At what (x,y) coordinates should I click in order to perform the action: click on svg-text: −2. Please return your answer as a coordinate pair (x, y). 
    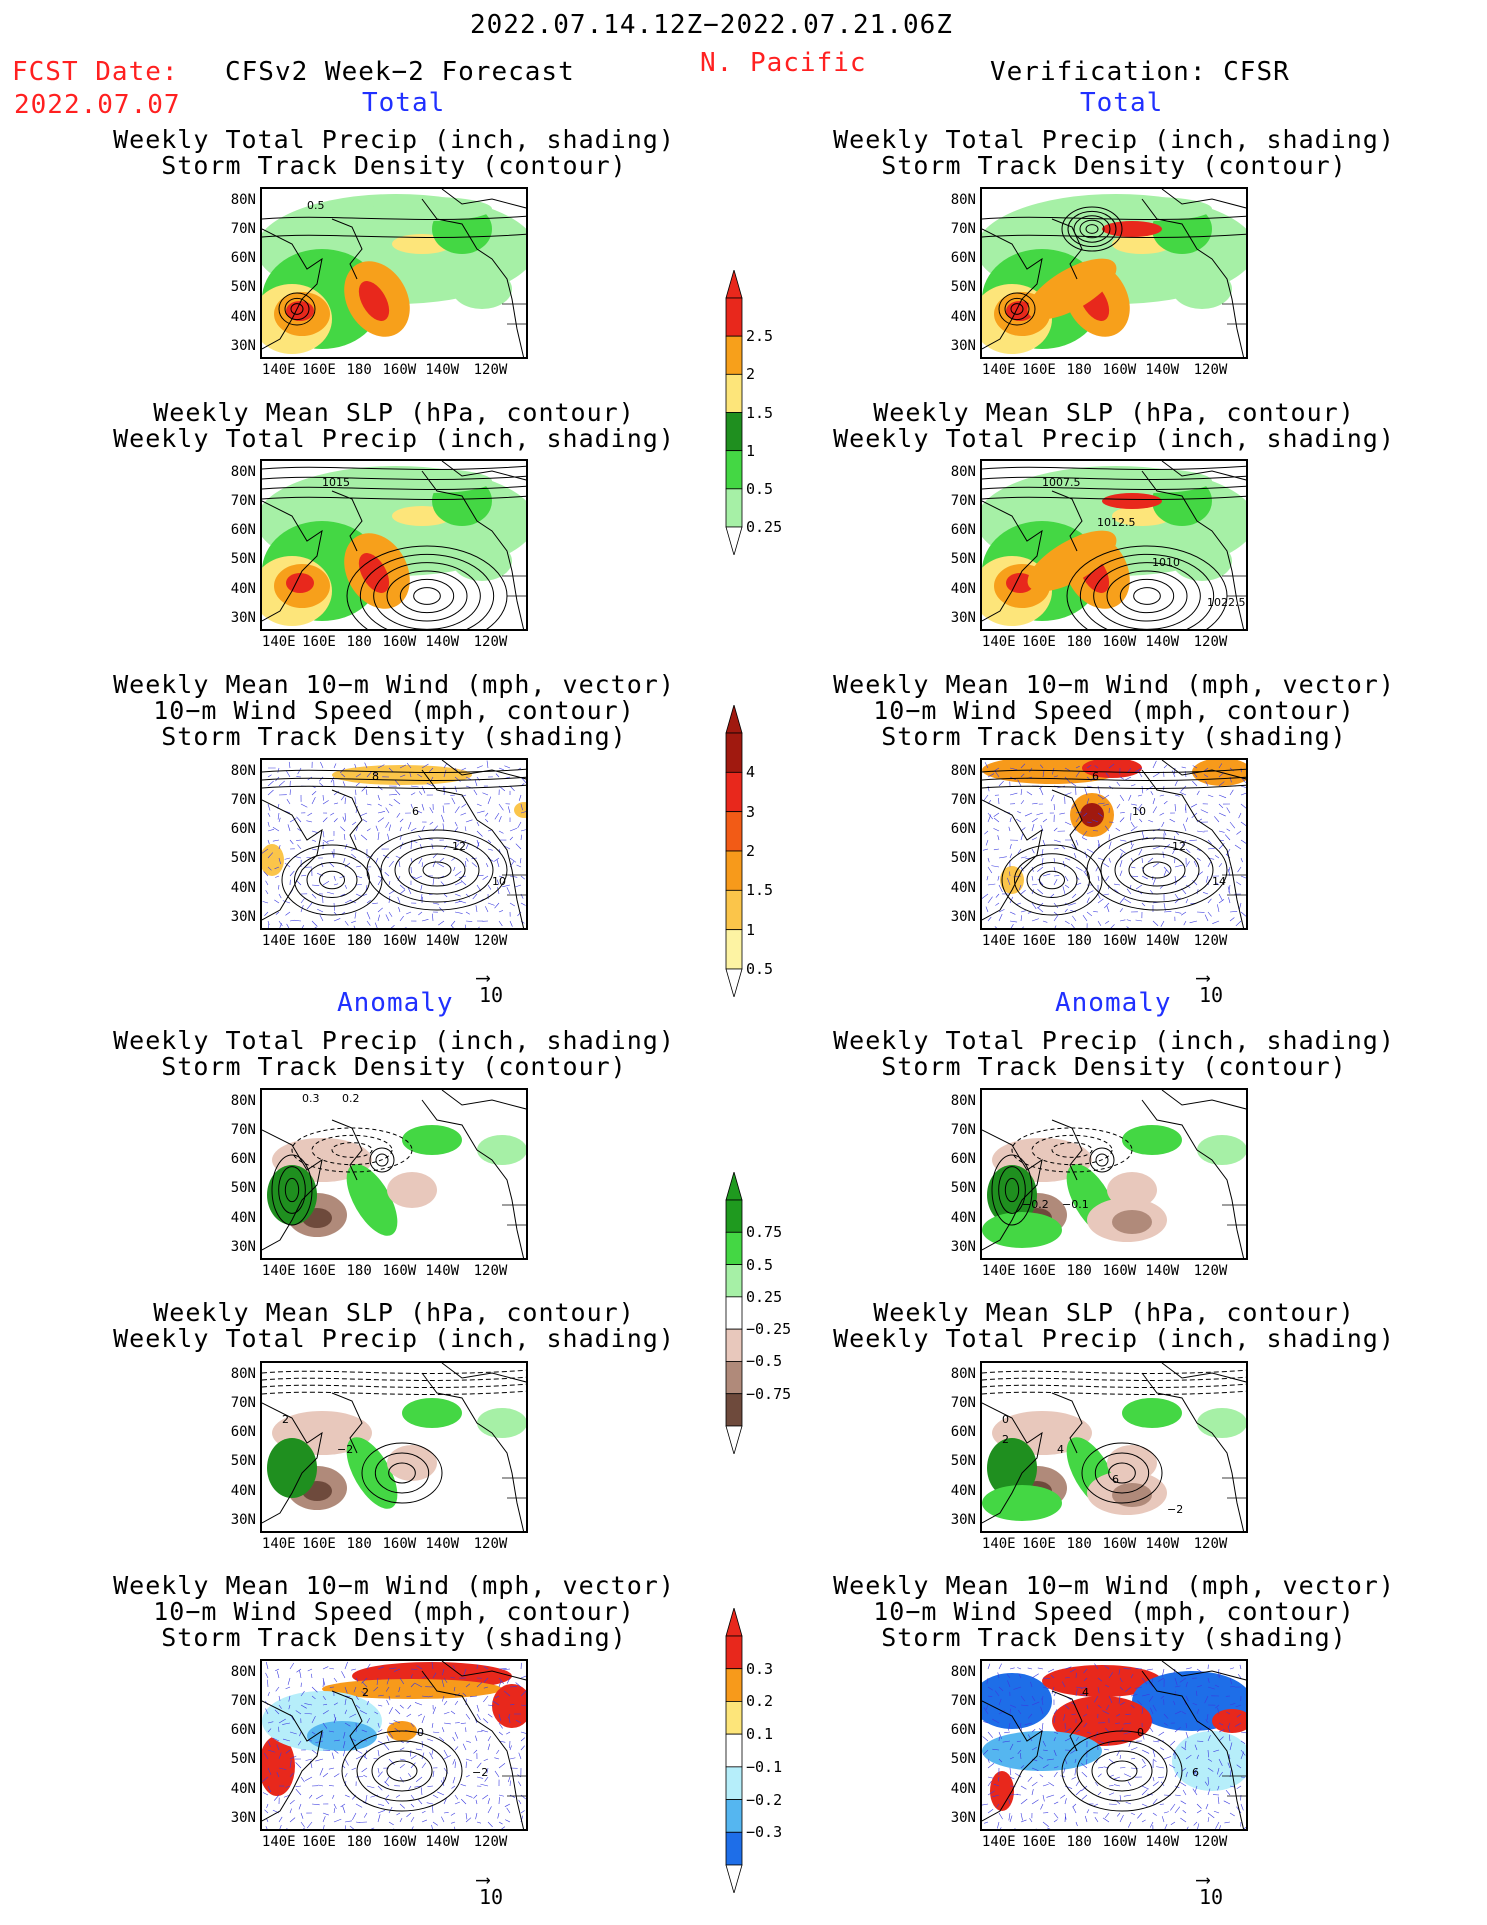
    Looking at the image, I should click on (345, 1449).